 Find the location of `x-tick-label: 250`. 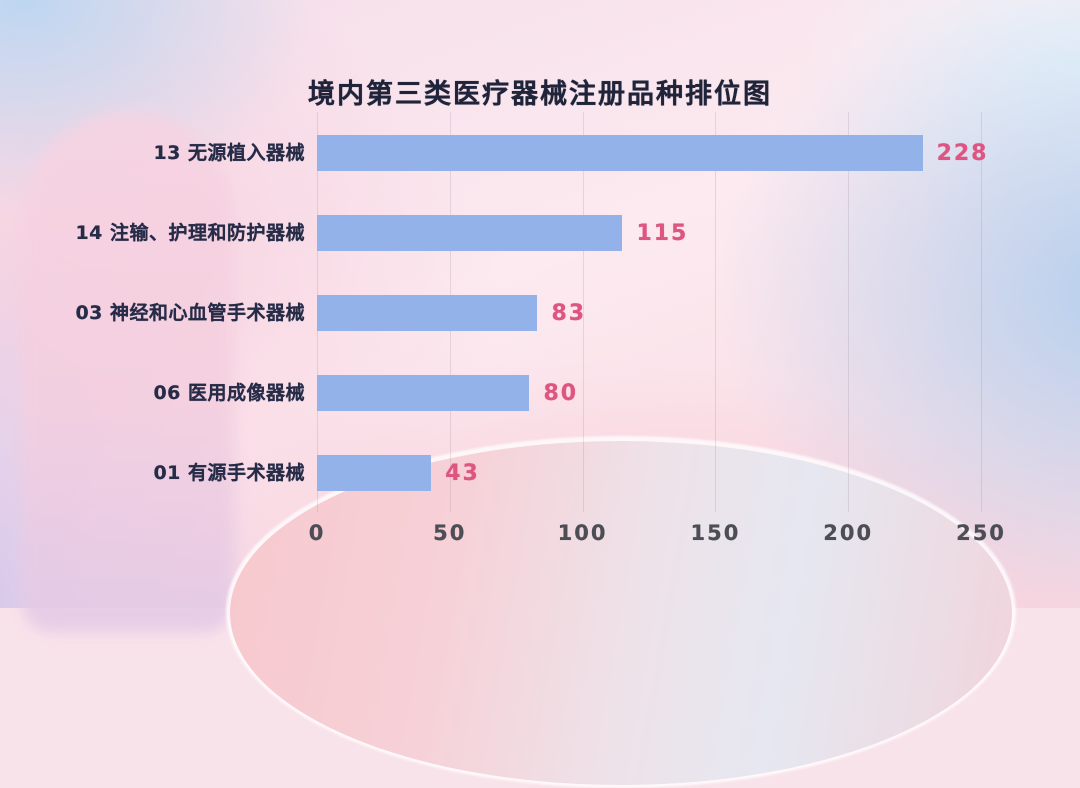

x-tick-label: 250 is located at coordinates (981, 533).